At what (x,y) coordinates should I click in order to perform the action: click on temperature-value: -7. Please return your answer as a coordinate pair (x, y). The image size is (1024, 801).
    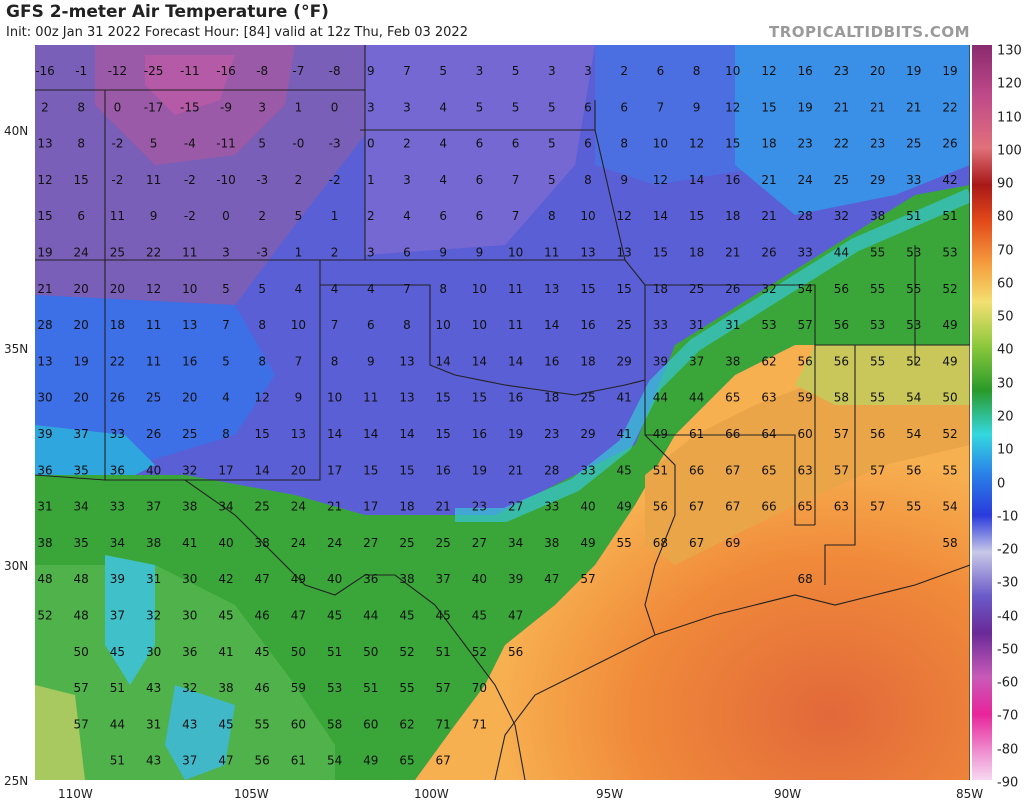
    Looking at the image, I should click on (298, 71).